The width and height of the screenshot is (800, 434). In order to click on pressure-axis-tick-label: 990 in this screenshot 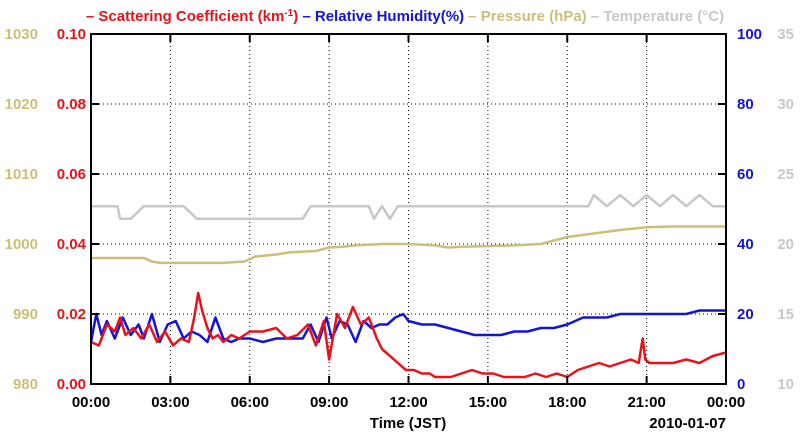, I will do `click(25, 314)`.